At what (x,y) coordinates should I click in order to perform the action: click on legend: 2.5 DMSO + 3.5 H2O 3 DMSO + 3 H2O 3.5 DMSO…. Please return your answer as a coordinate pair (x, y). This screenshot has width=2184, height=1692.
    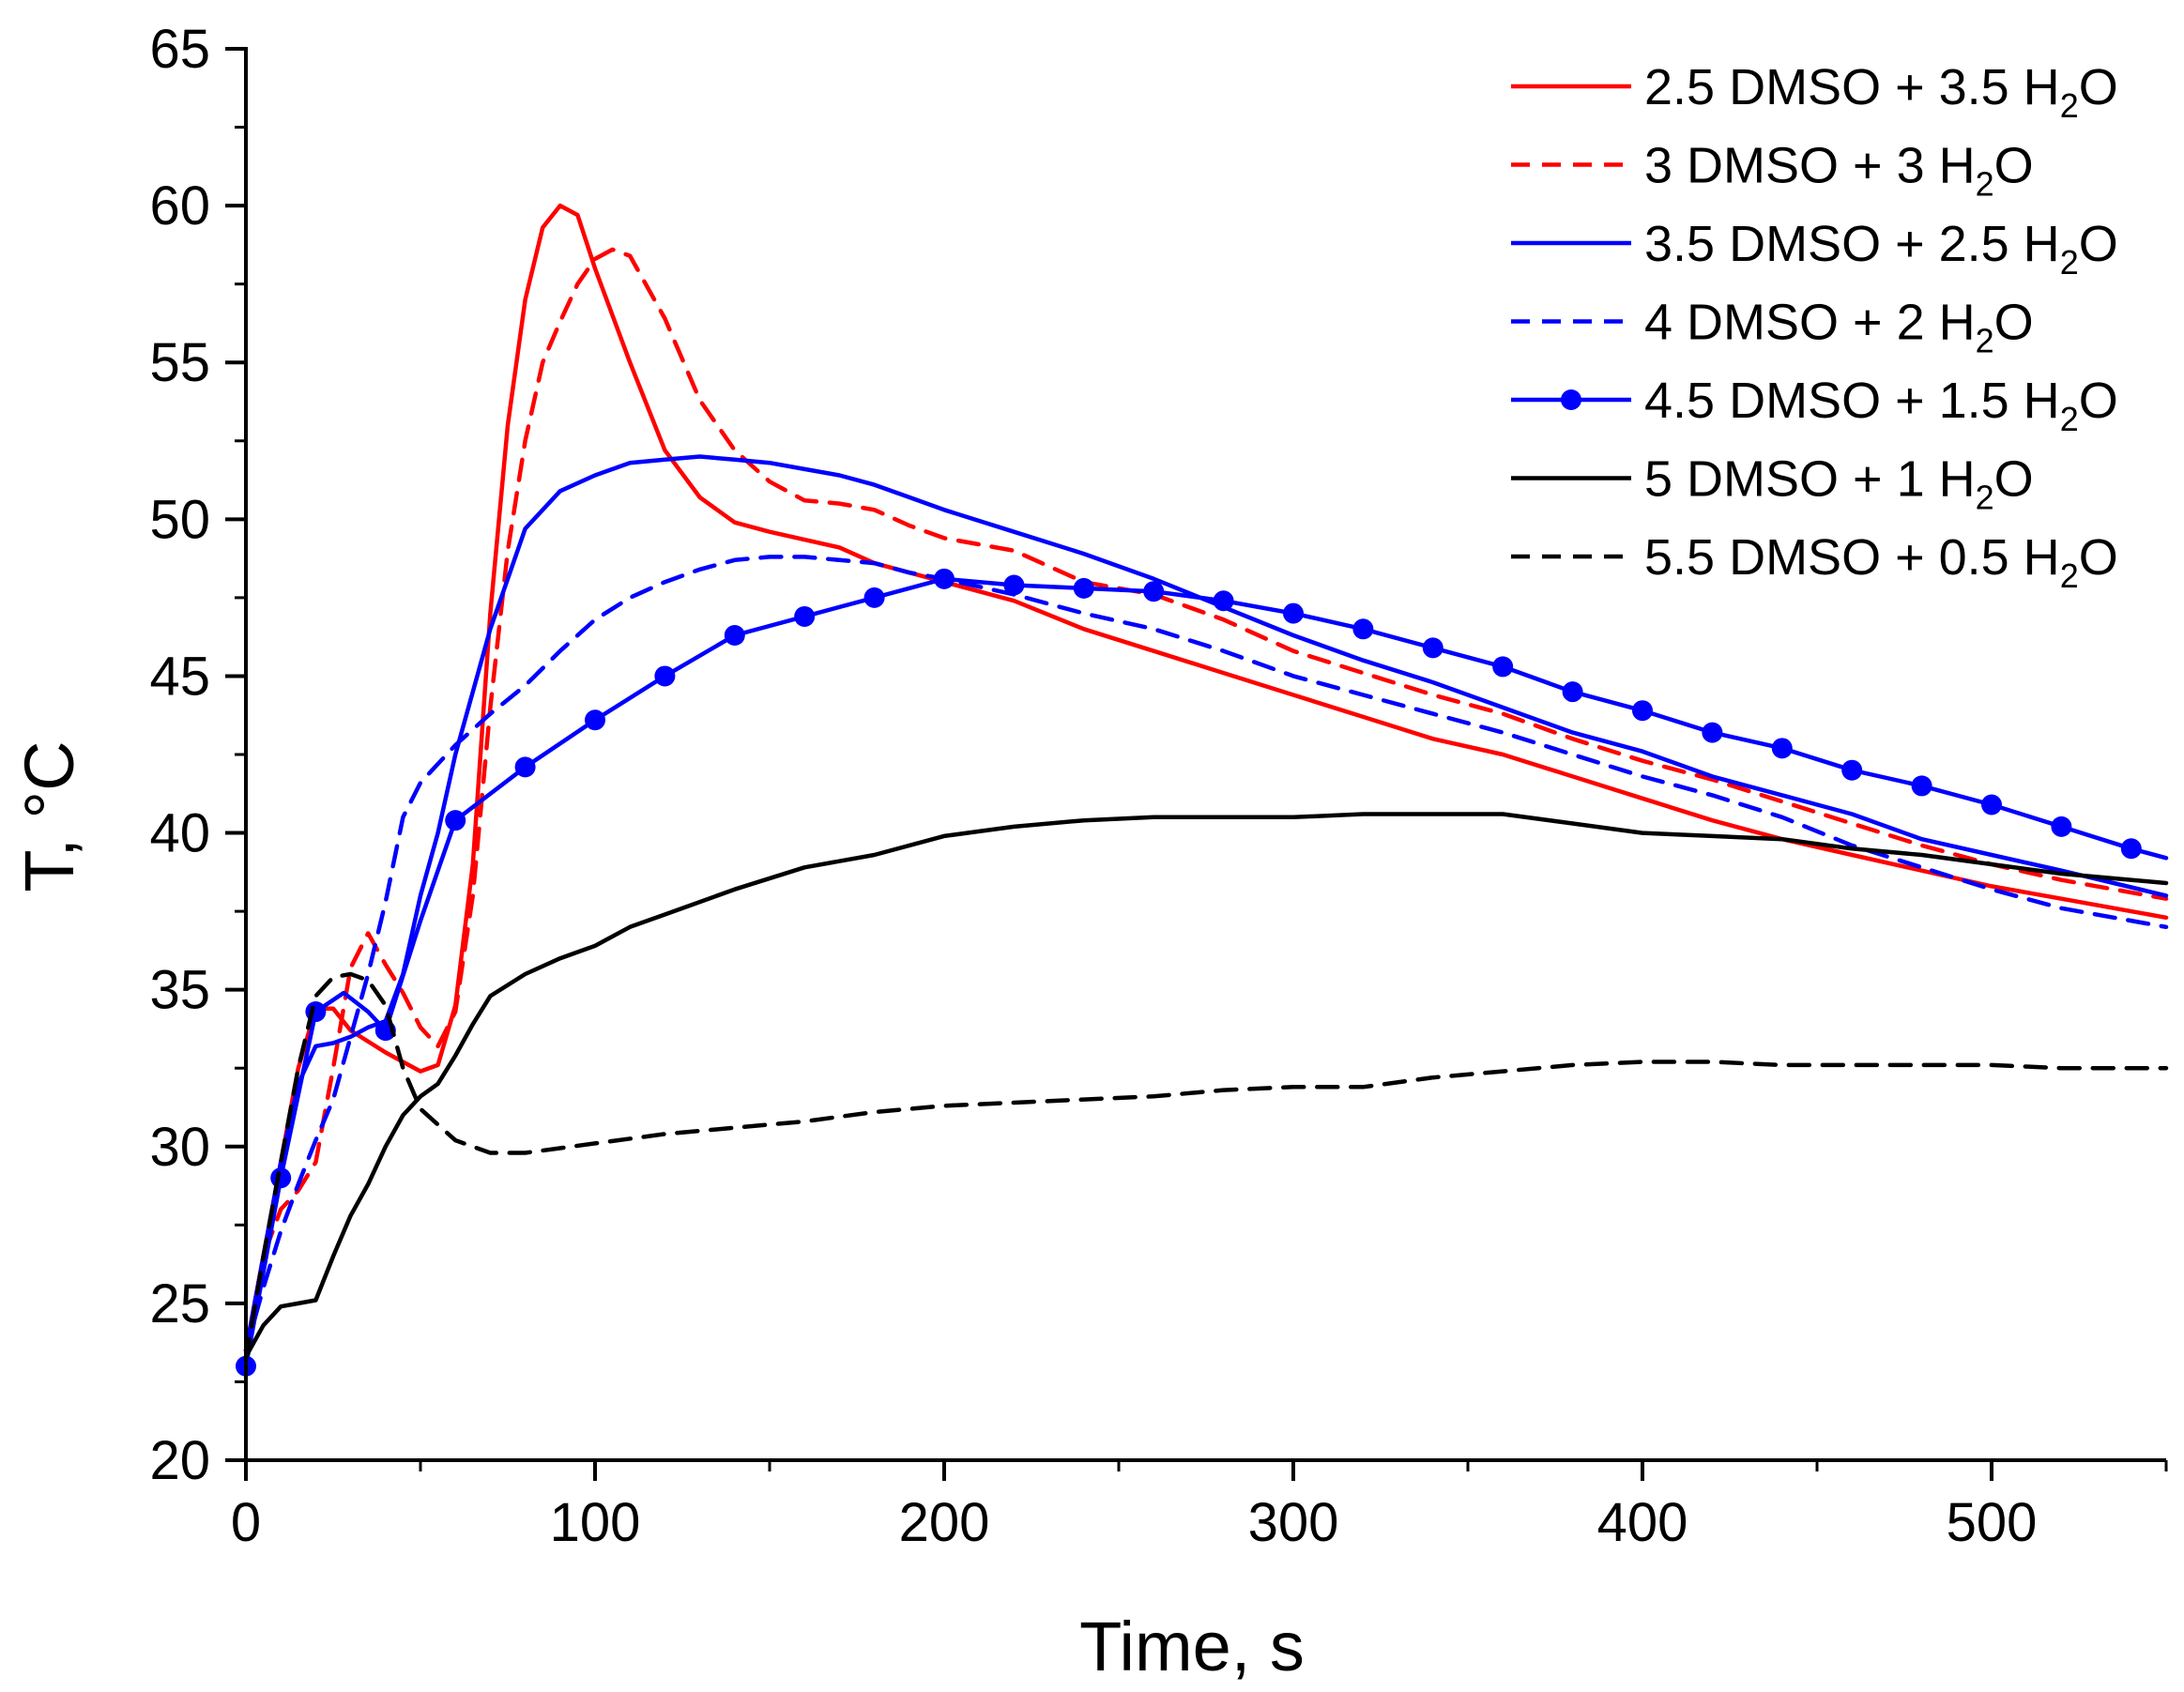
    Looking at the image, I should click on (1814, 327).